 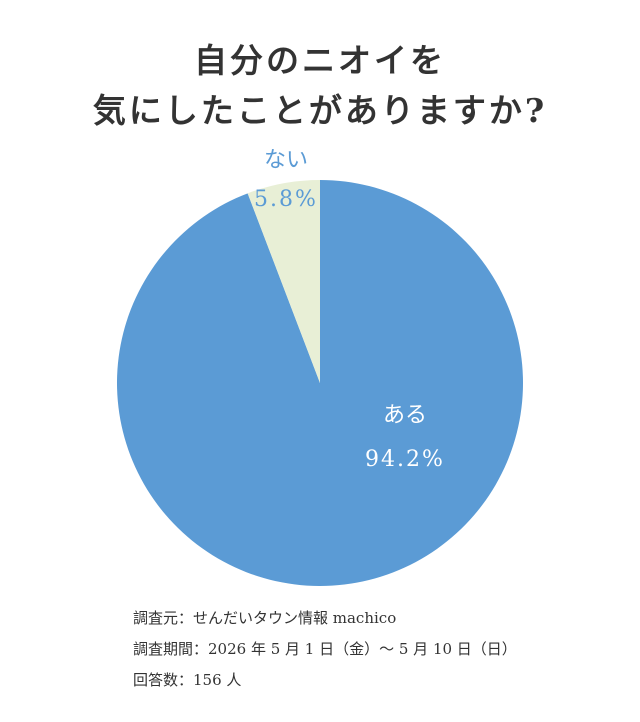 I want to click on slice-label-2: ない, so click(x=286, y=160).